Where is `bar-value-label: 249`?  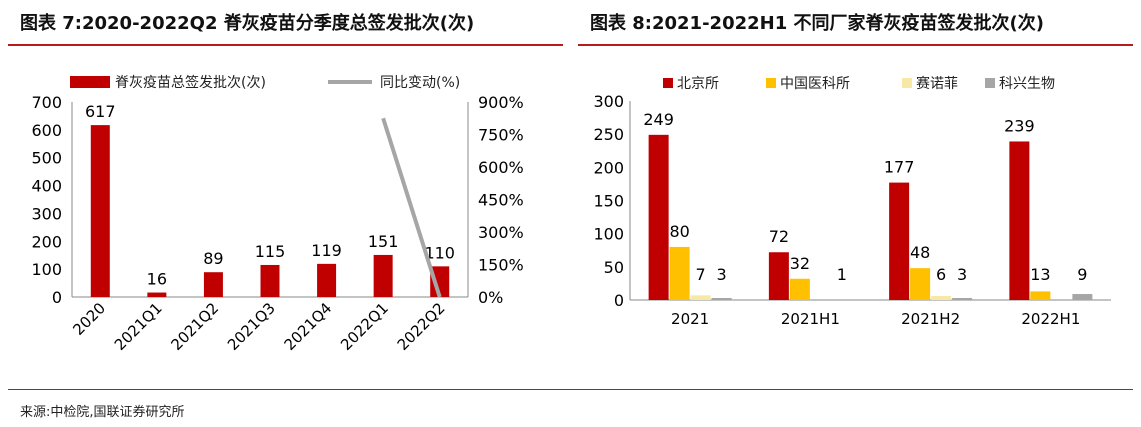 bar-value-label: 249 is located at coordinates (658, 119).